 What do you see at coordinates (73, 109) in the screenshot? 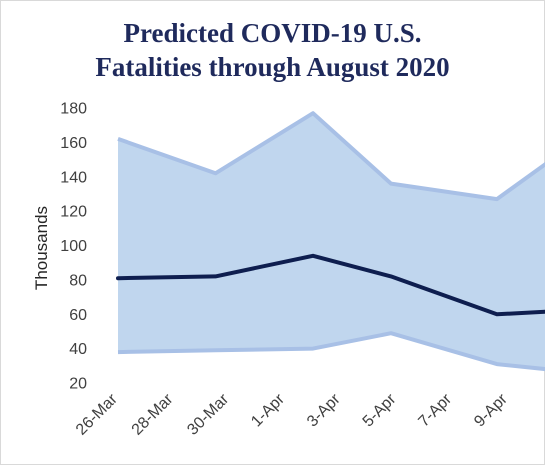
I see `y-tick-label: 180` at bounding box center [73, 109].